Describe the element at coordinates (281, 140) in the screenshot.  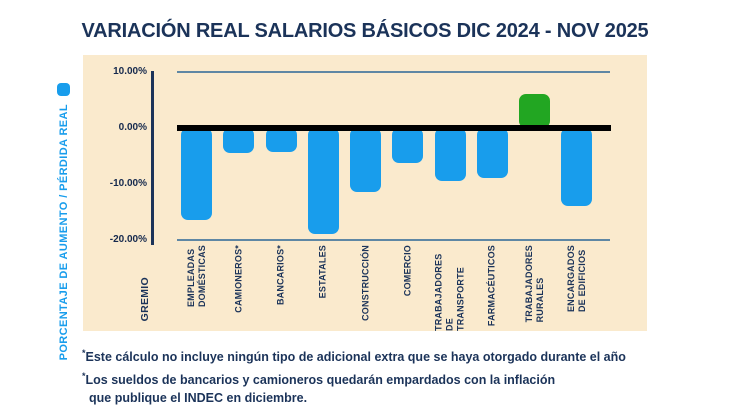
I see `bar-bancarios` at that location.